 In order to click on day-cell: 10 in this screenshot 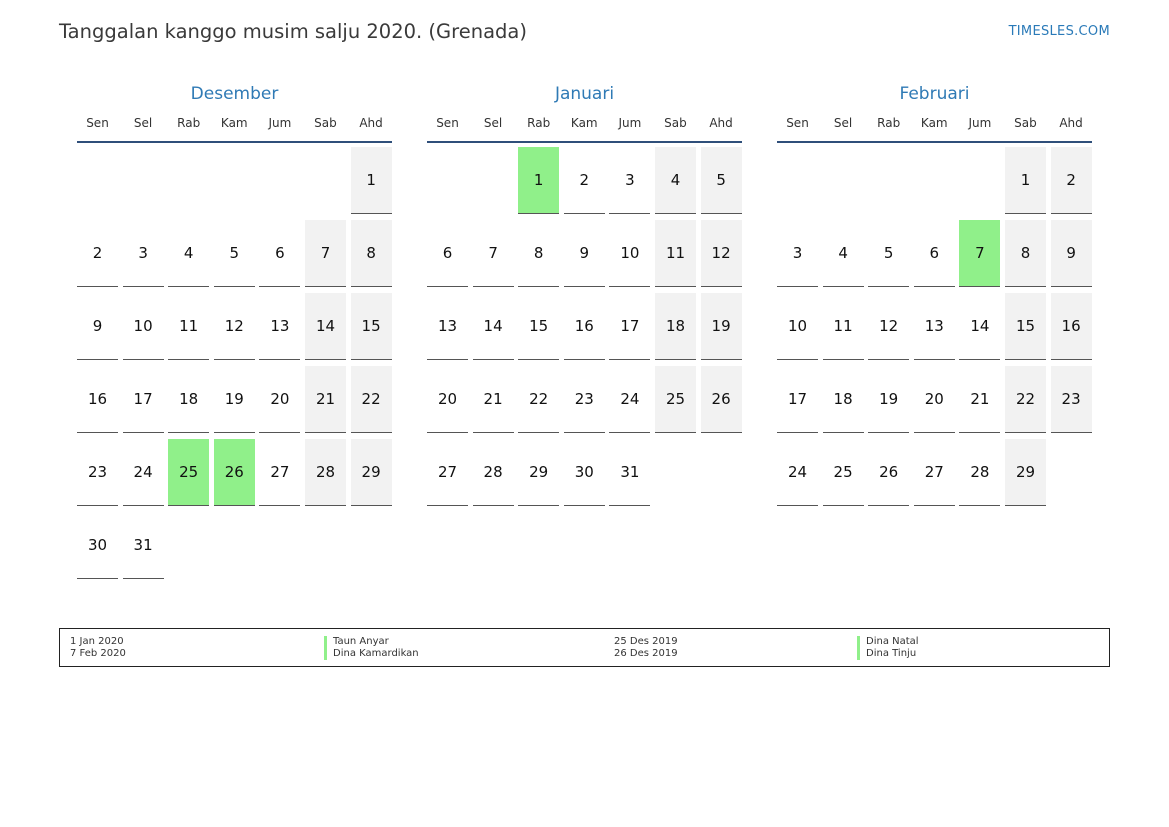, I will do `click(143, 326)`.